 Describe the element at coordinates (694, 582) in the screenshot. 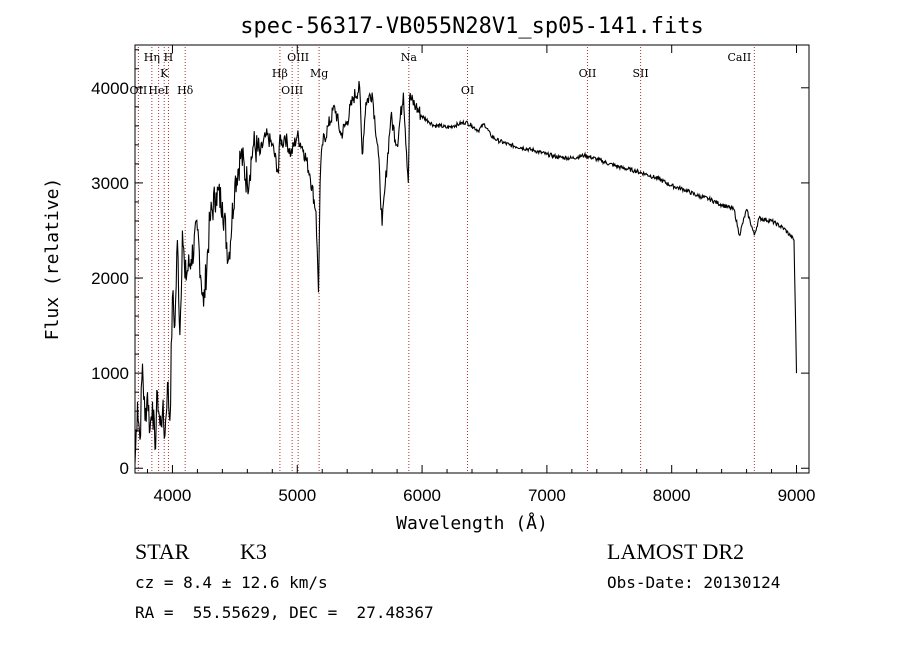

I see `observation-date: Obs-Date: 20130124` at that location.